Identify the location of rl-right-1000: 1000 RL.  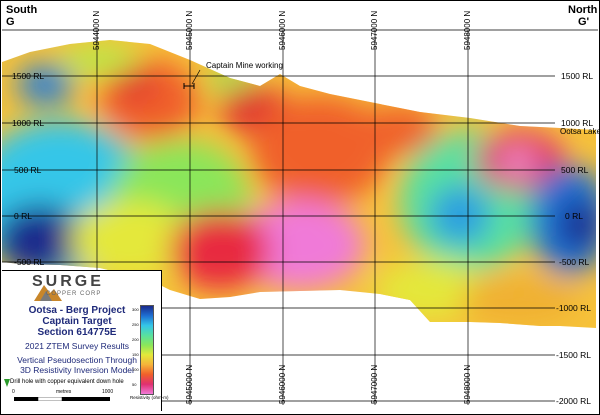
(577, 123).